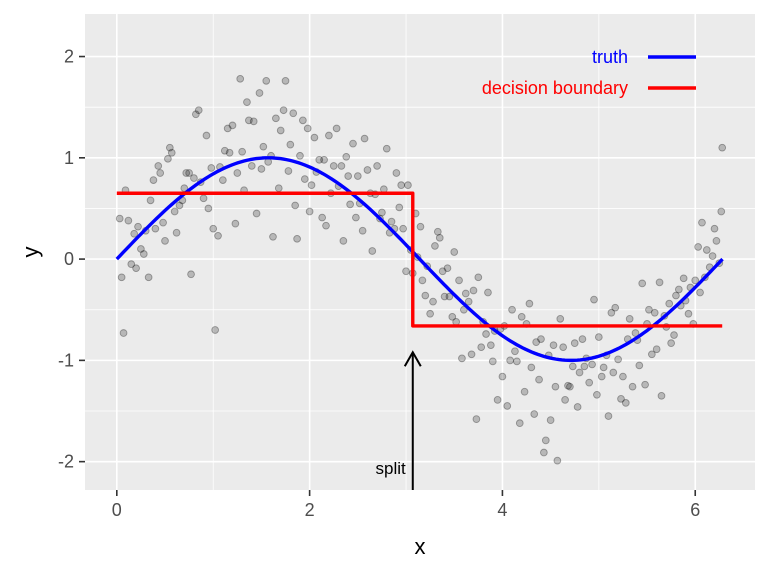 This screenshot has width=768, height=576. Describe the element at coordinates (399, 420) in the screenshot. I see `annotations: split` at that location.